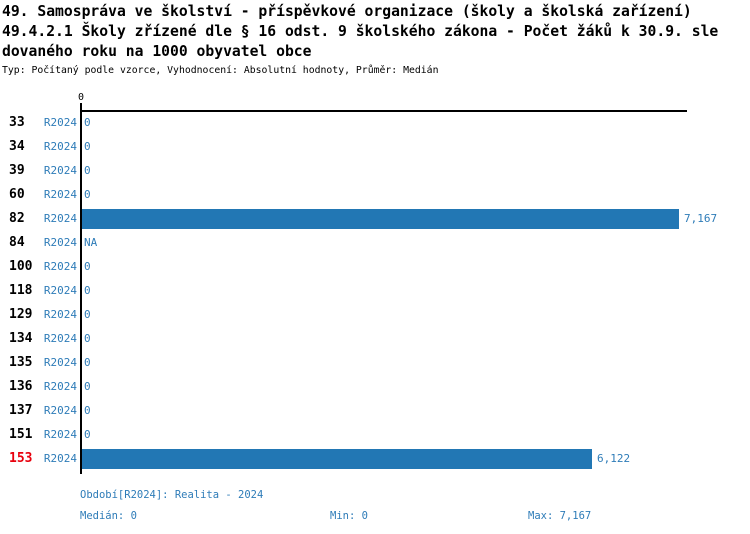  I want to click on chart-row-118: 118 R2024 0, so click(375, 291).